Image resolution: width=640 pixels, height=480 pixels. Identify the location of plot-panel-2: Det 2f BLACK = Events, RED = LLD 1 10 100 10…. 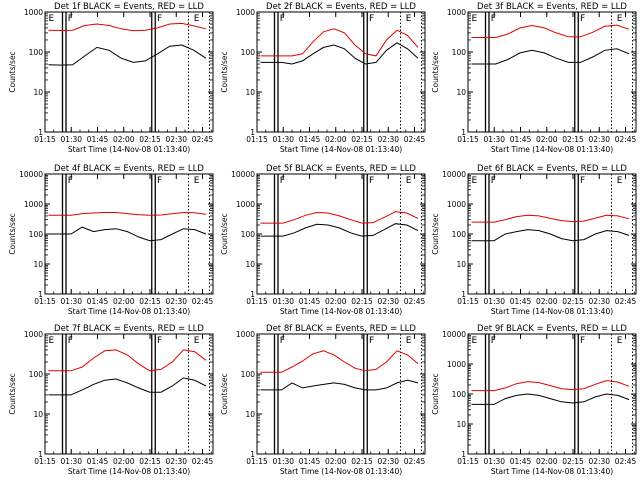
(323, 78).